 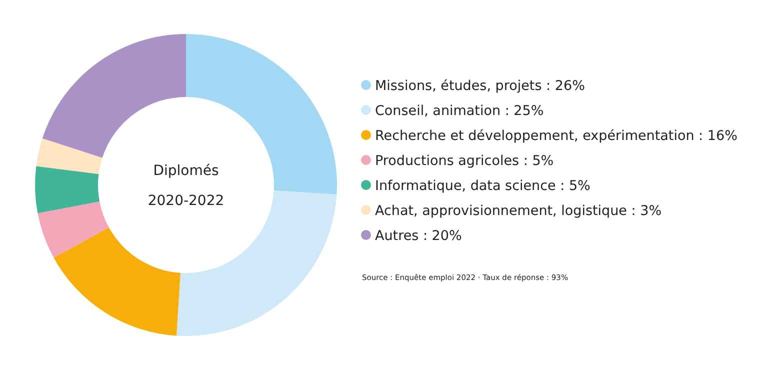 I want to click on legend-label: Autres : 20%, so click(x=418, y=236).